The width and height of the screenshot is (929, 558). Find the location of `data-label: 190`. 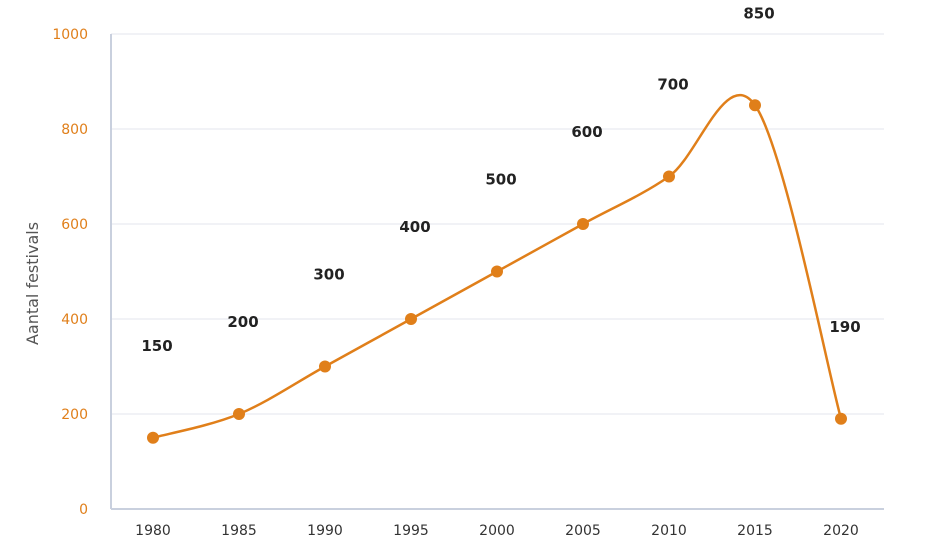

data-label: 190 is located at coordinates (844, 327).